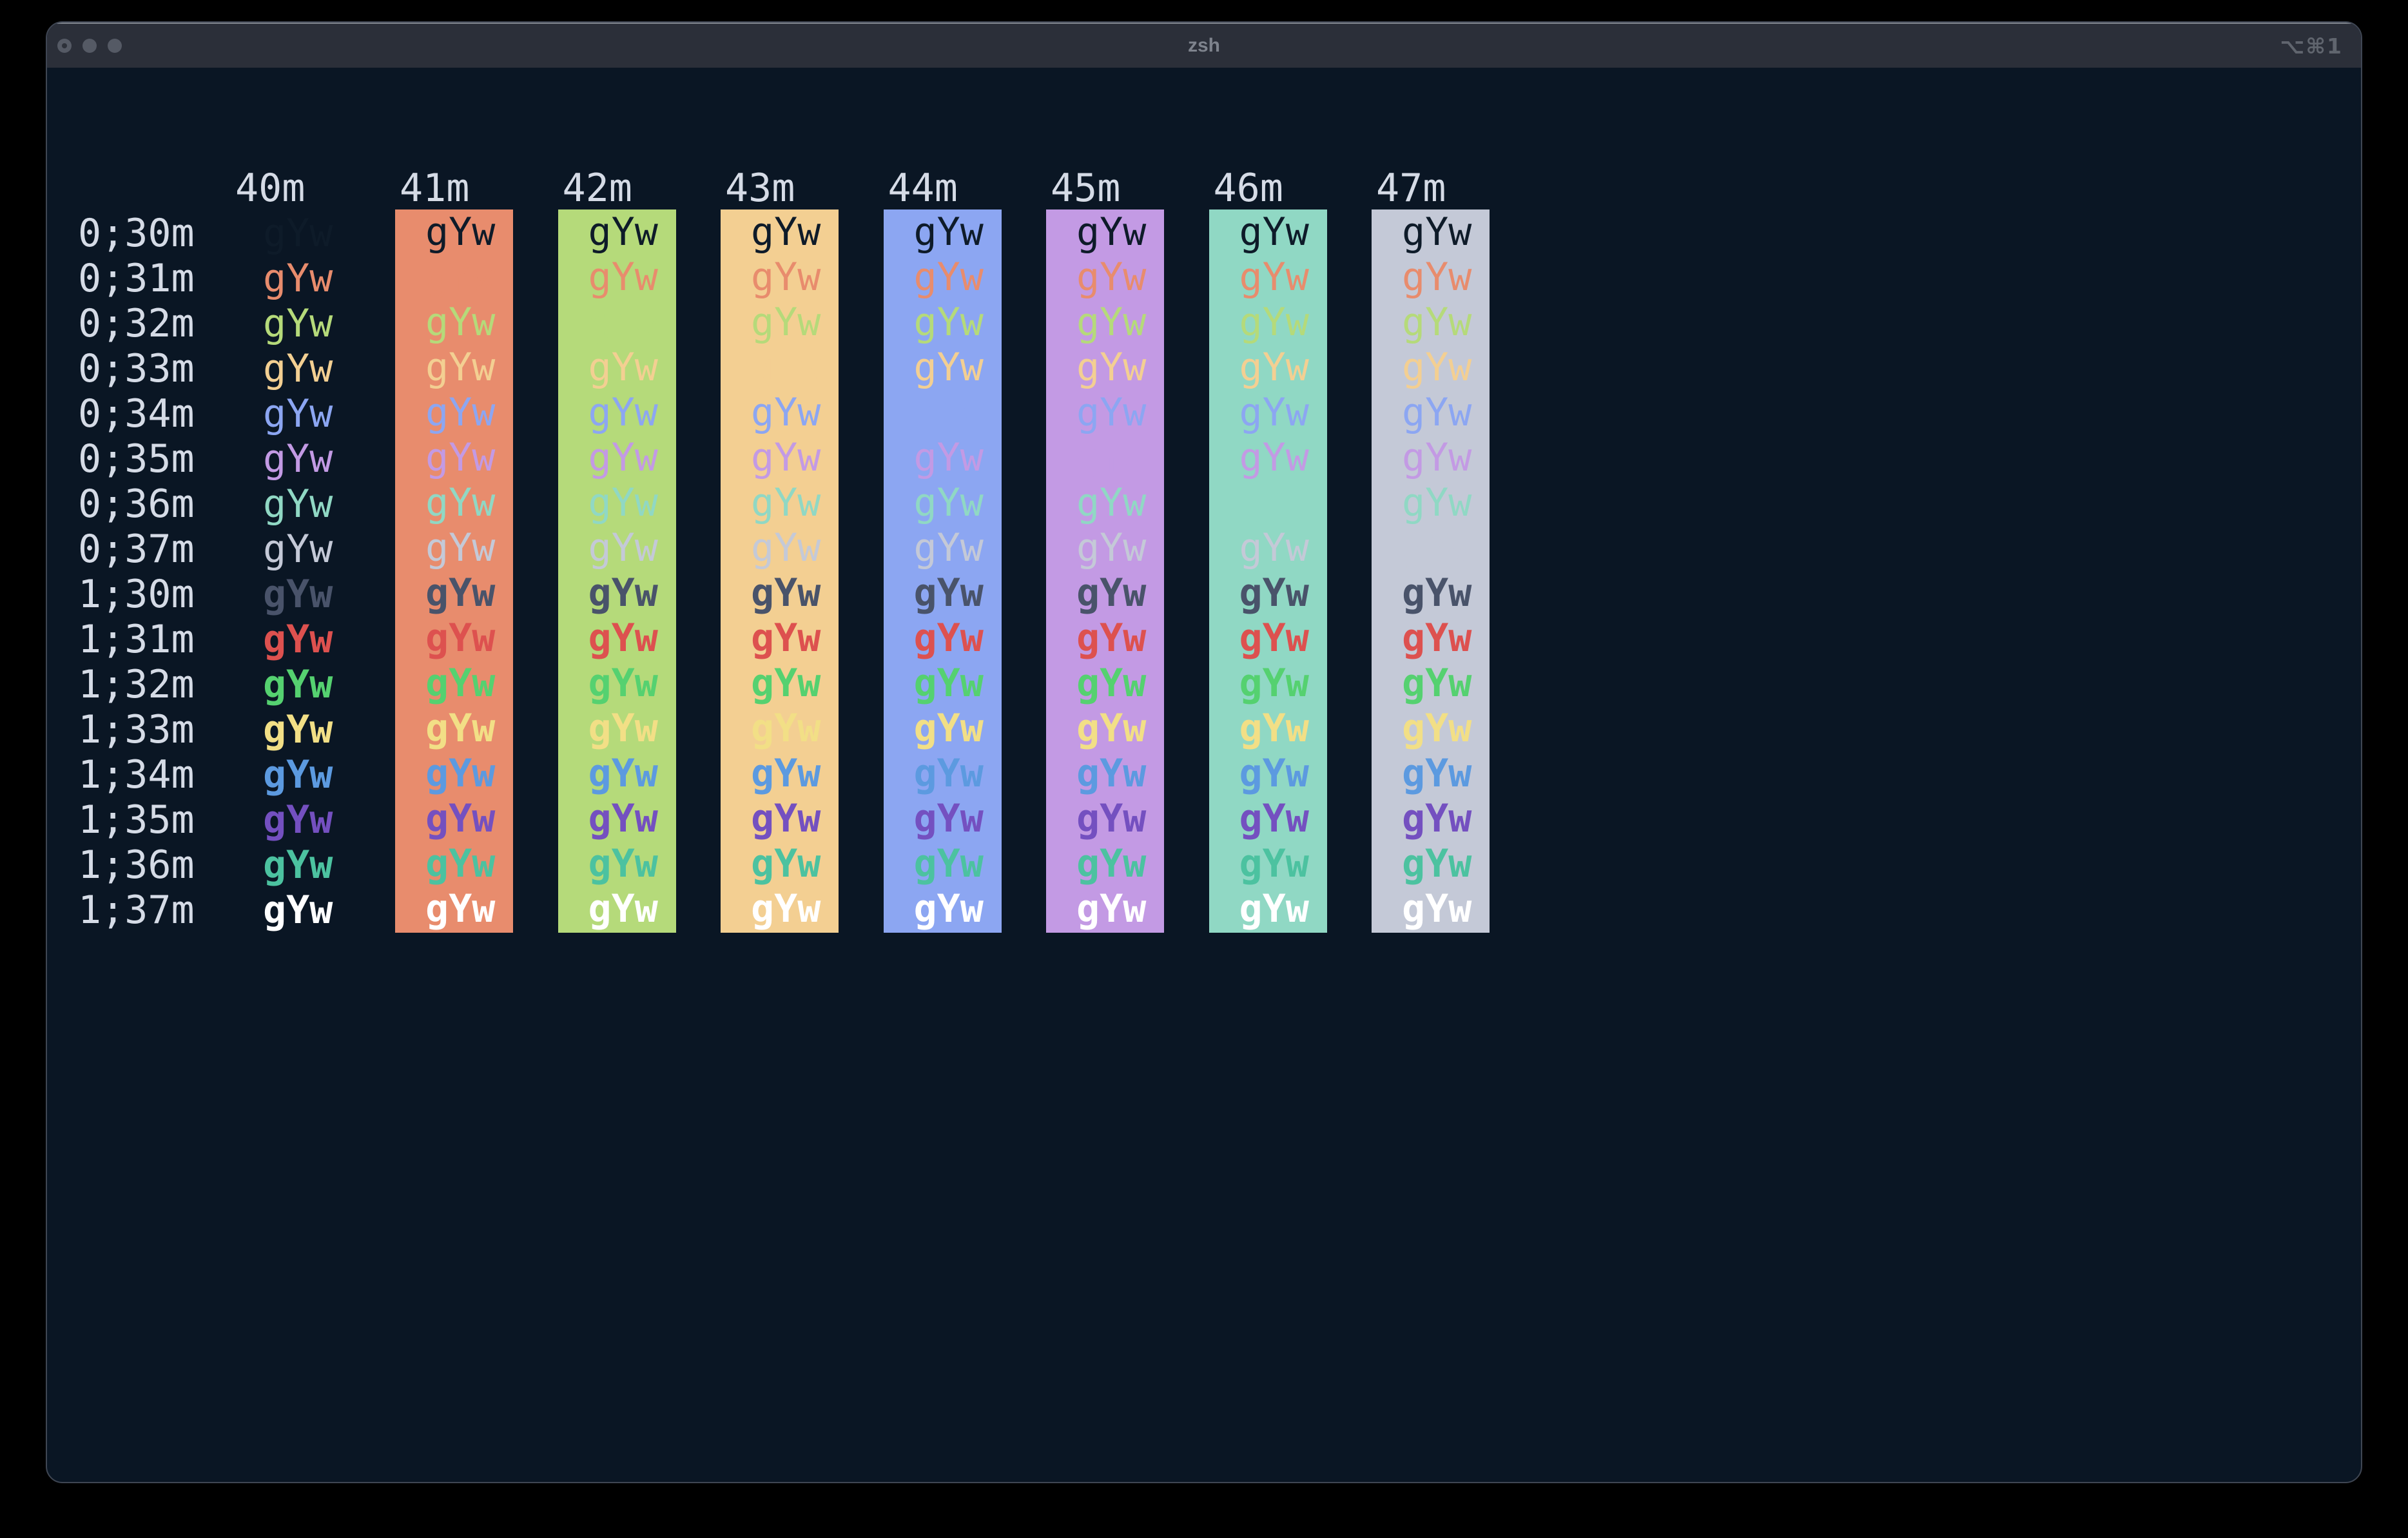  I want to click on close-button, so click(64, 46).